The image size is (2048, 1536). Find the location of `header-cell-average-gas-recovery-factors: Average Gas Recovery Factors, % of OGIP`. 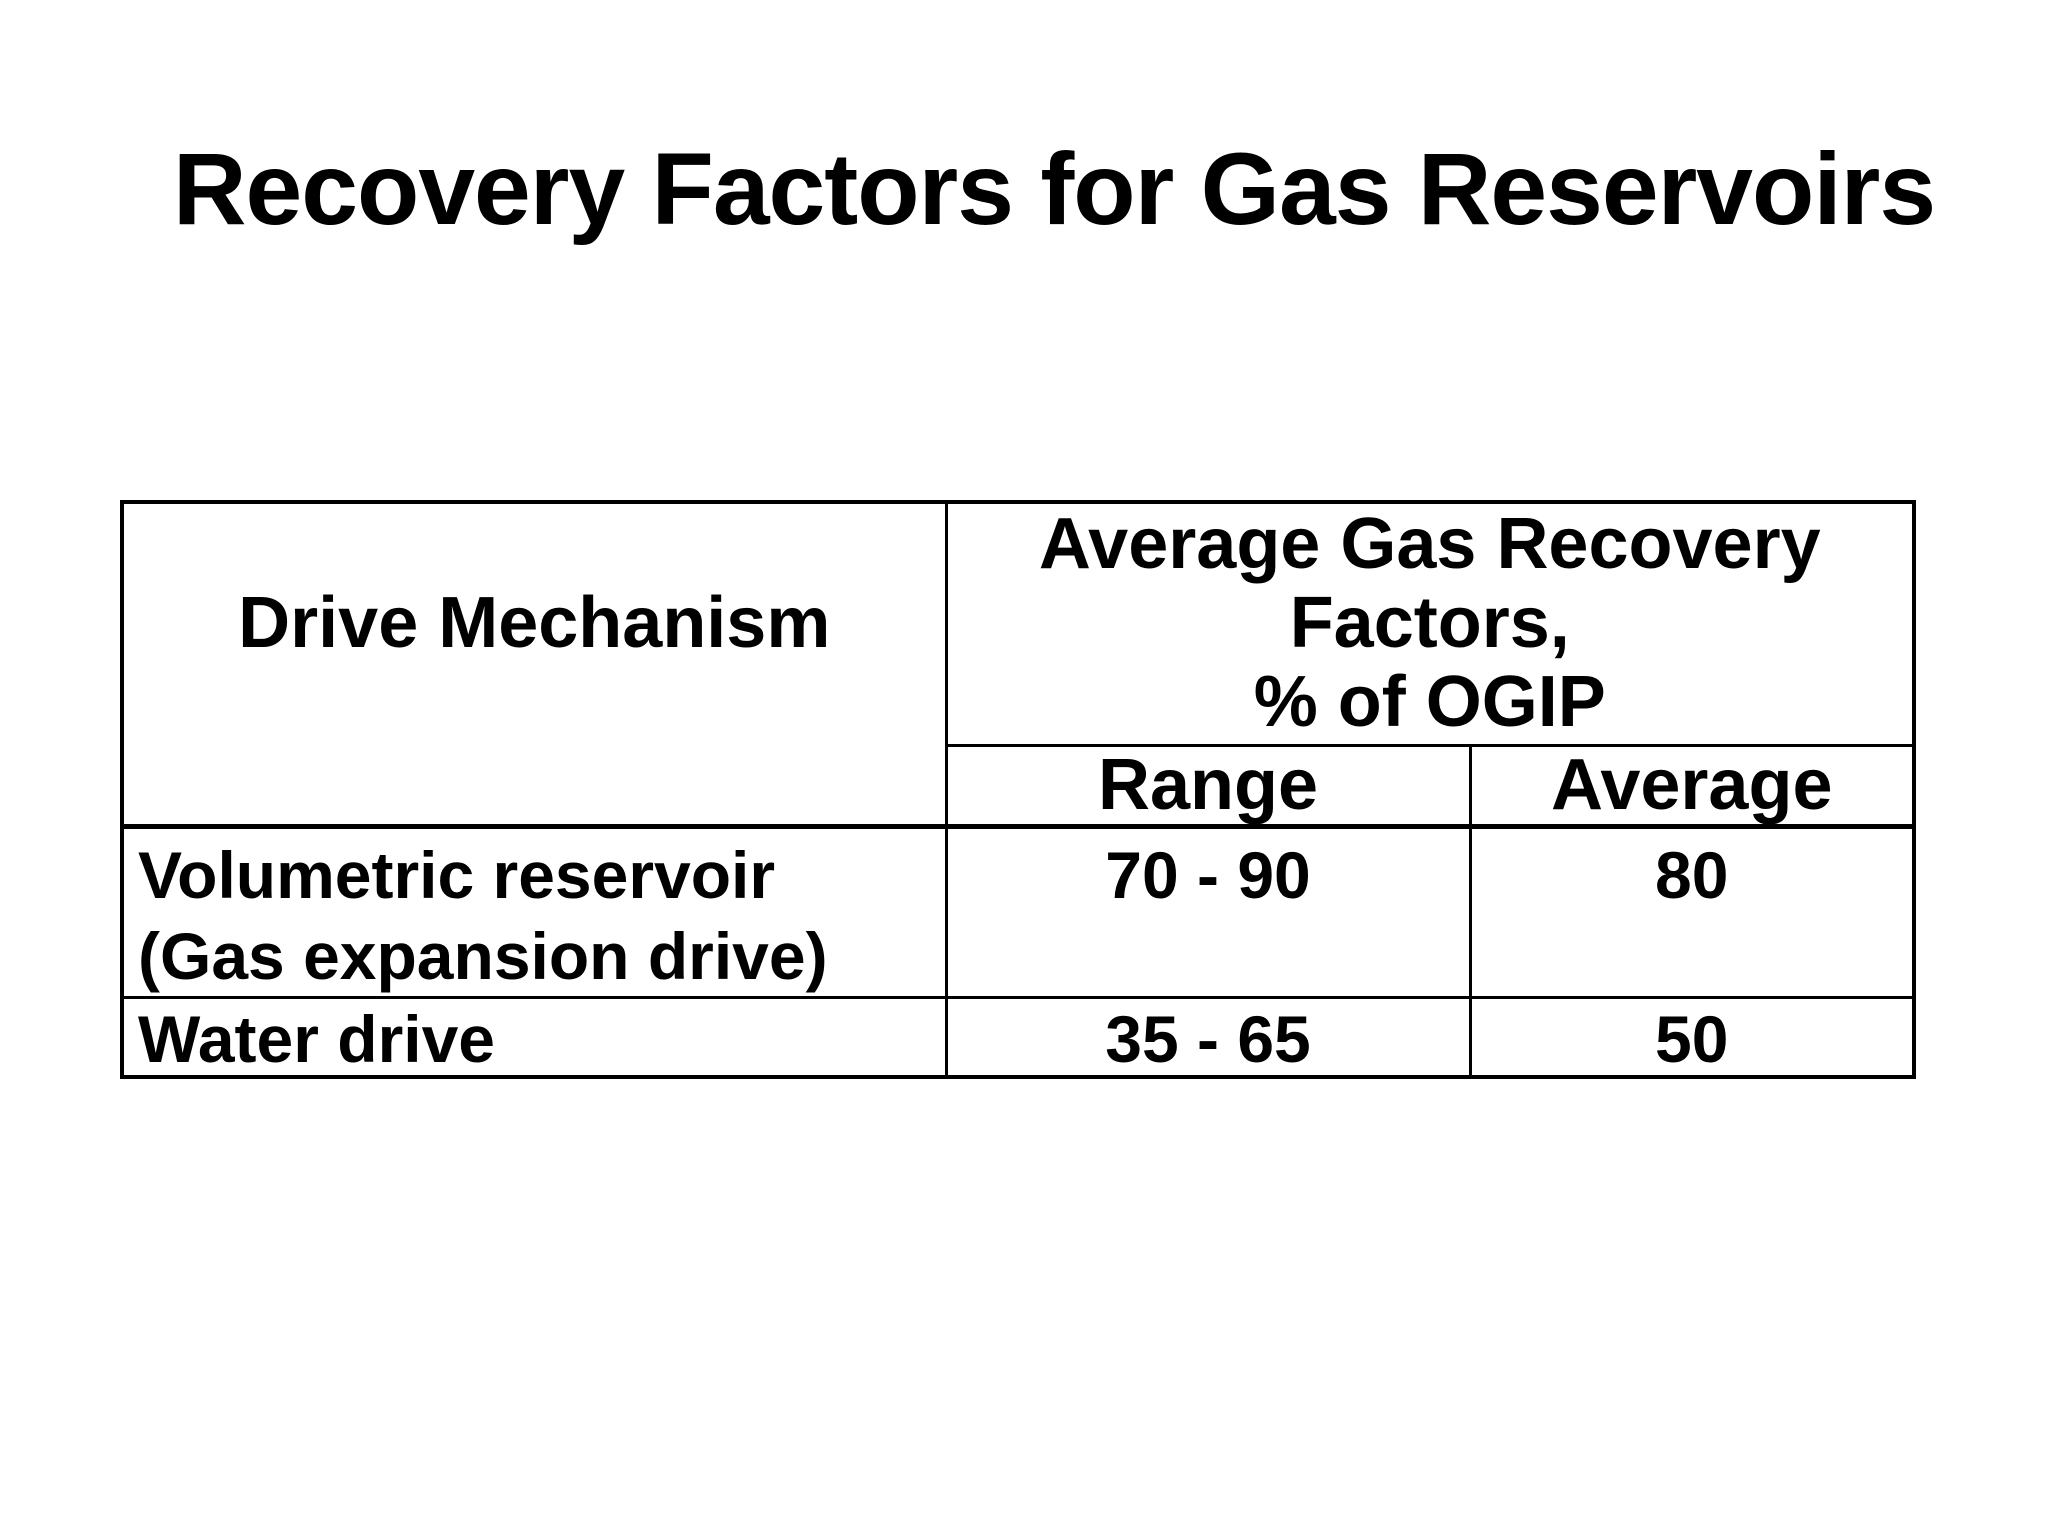

header-cell-average-gas-recovery-factors: Average Gas Recovery Factors, % of OGIP is located at coordinates (1430, 623).